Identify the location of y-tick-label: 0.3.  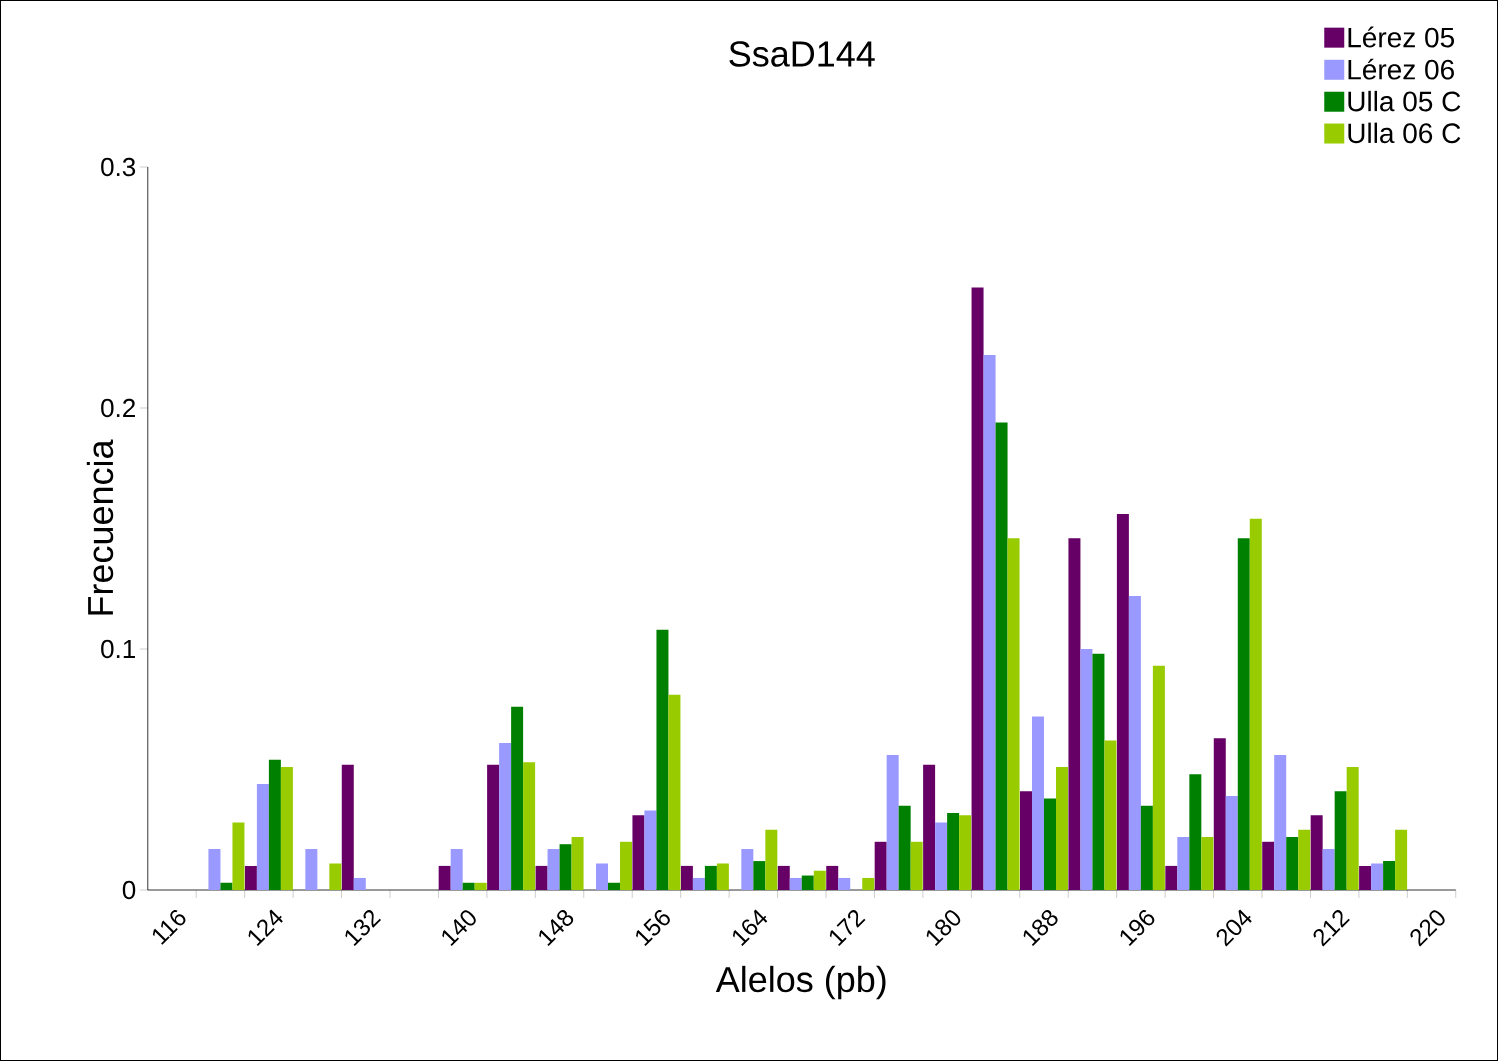
(118, 167).